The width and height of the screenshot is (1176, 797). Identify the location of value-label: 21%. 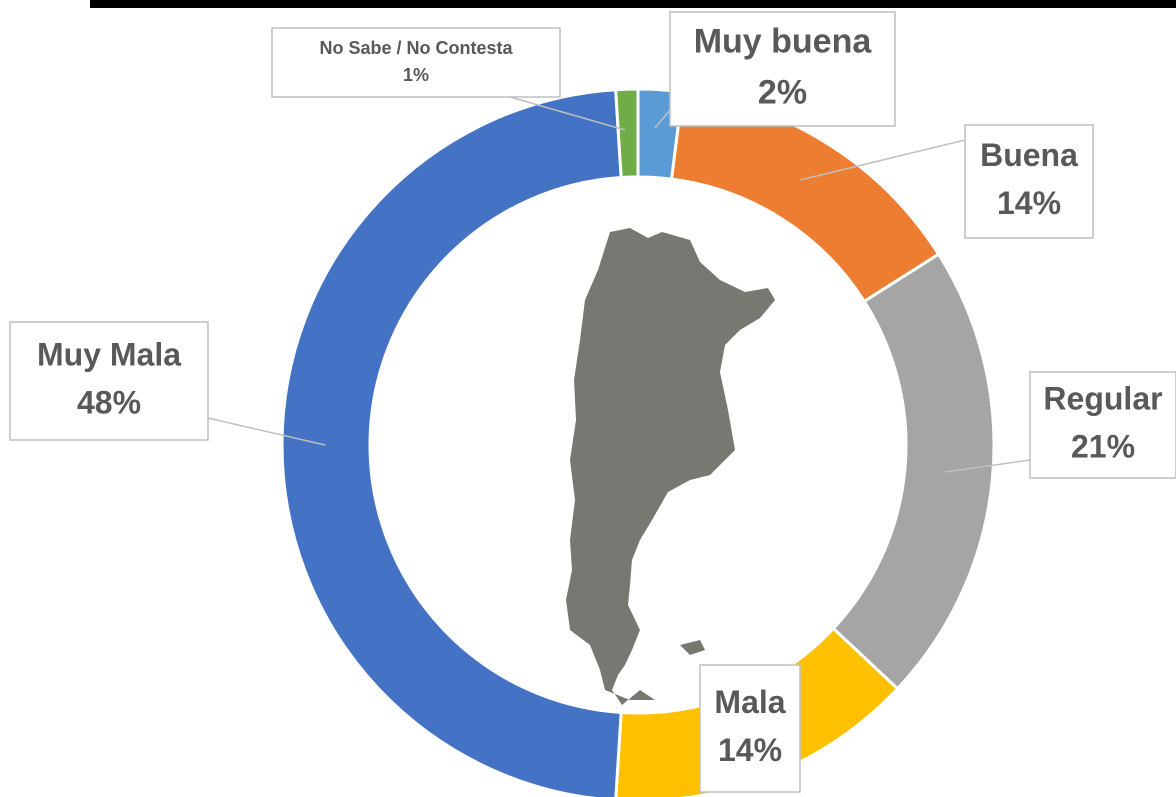
(1103, 446).